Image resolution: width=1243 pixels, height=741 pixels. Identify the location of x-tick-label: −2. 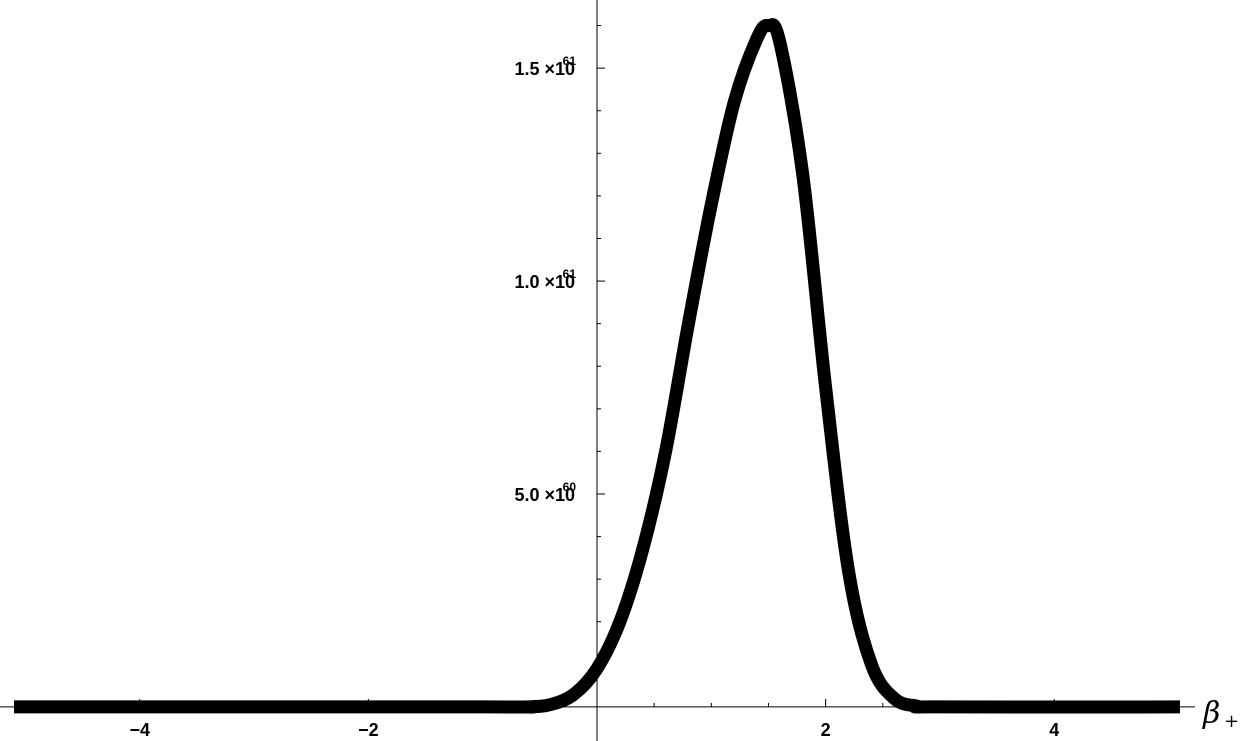
(368, 730).